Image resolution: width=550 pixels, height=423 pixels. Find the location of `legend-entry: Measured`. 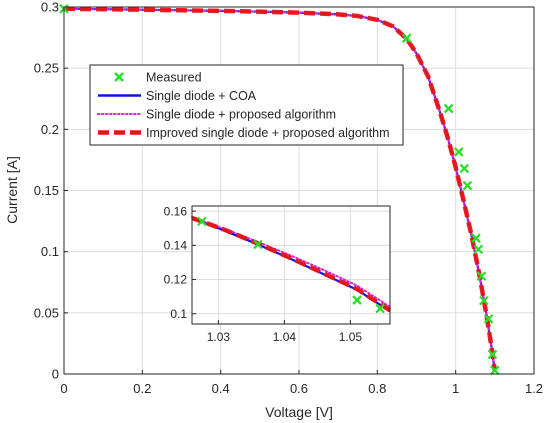

legend-entry: Measured is located at coordinates (158, 78).